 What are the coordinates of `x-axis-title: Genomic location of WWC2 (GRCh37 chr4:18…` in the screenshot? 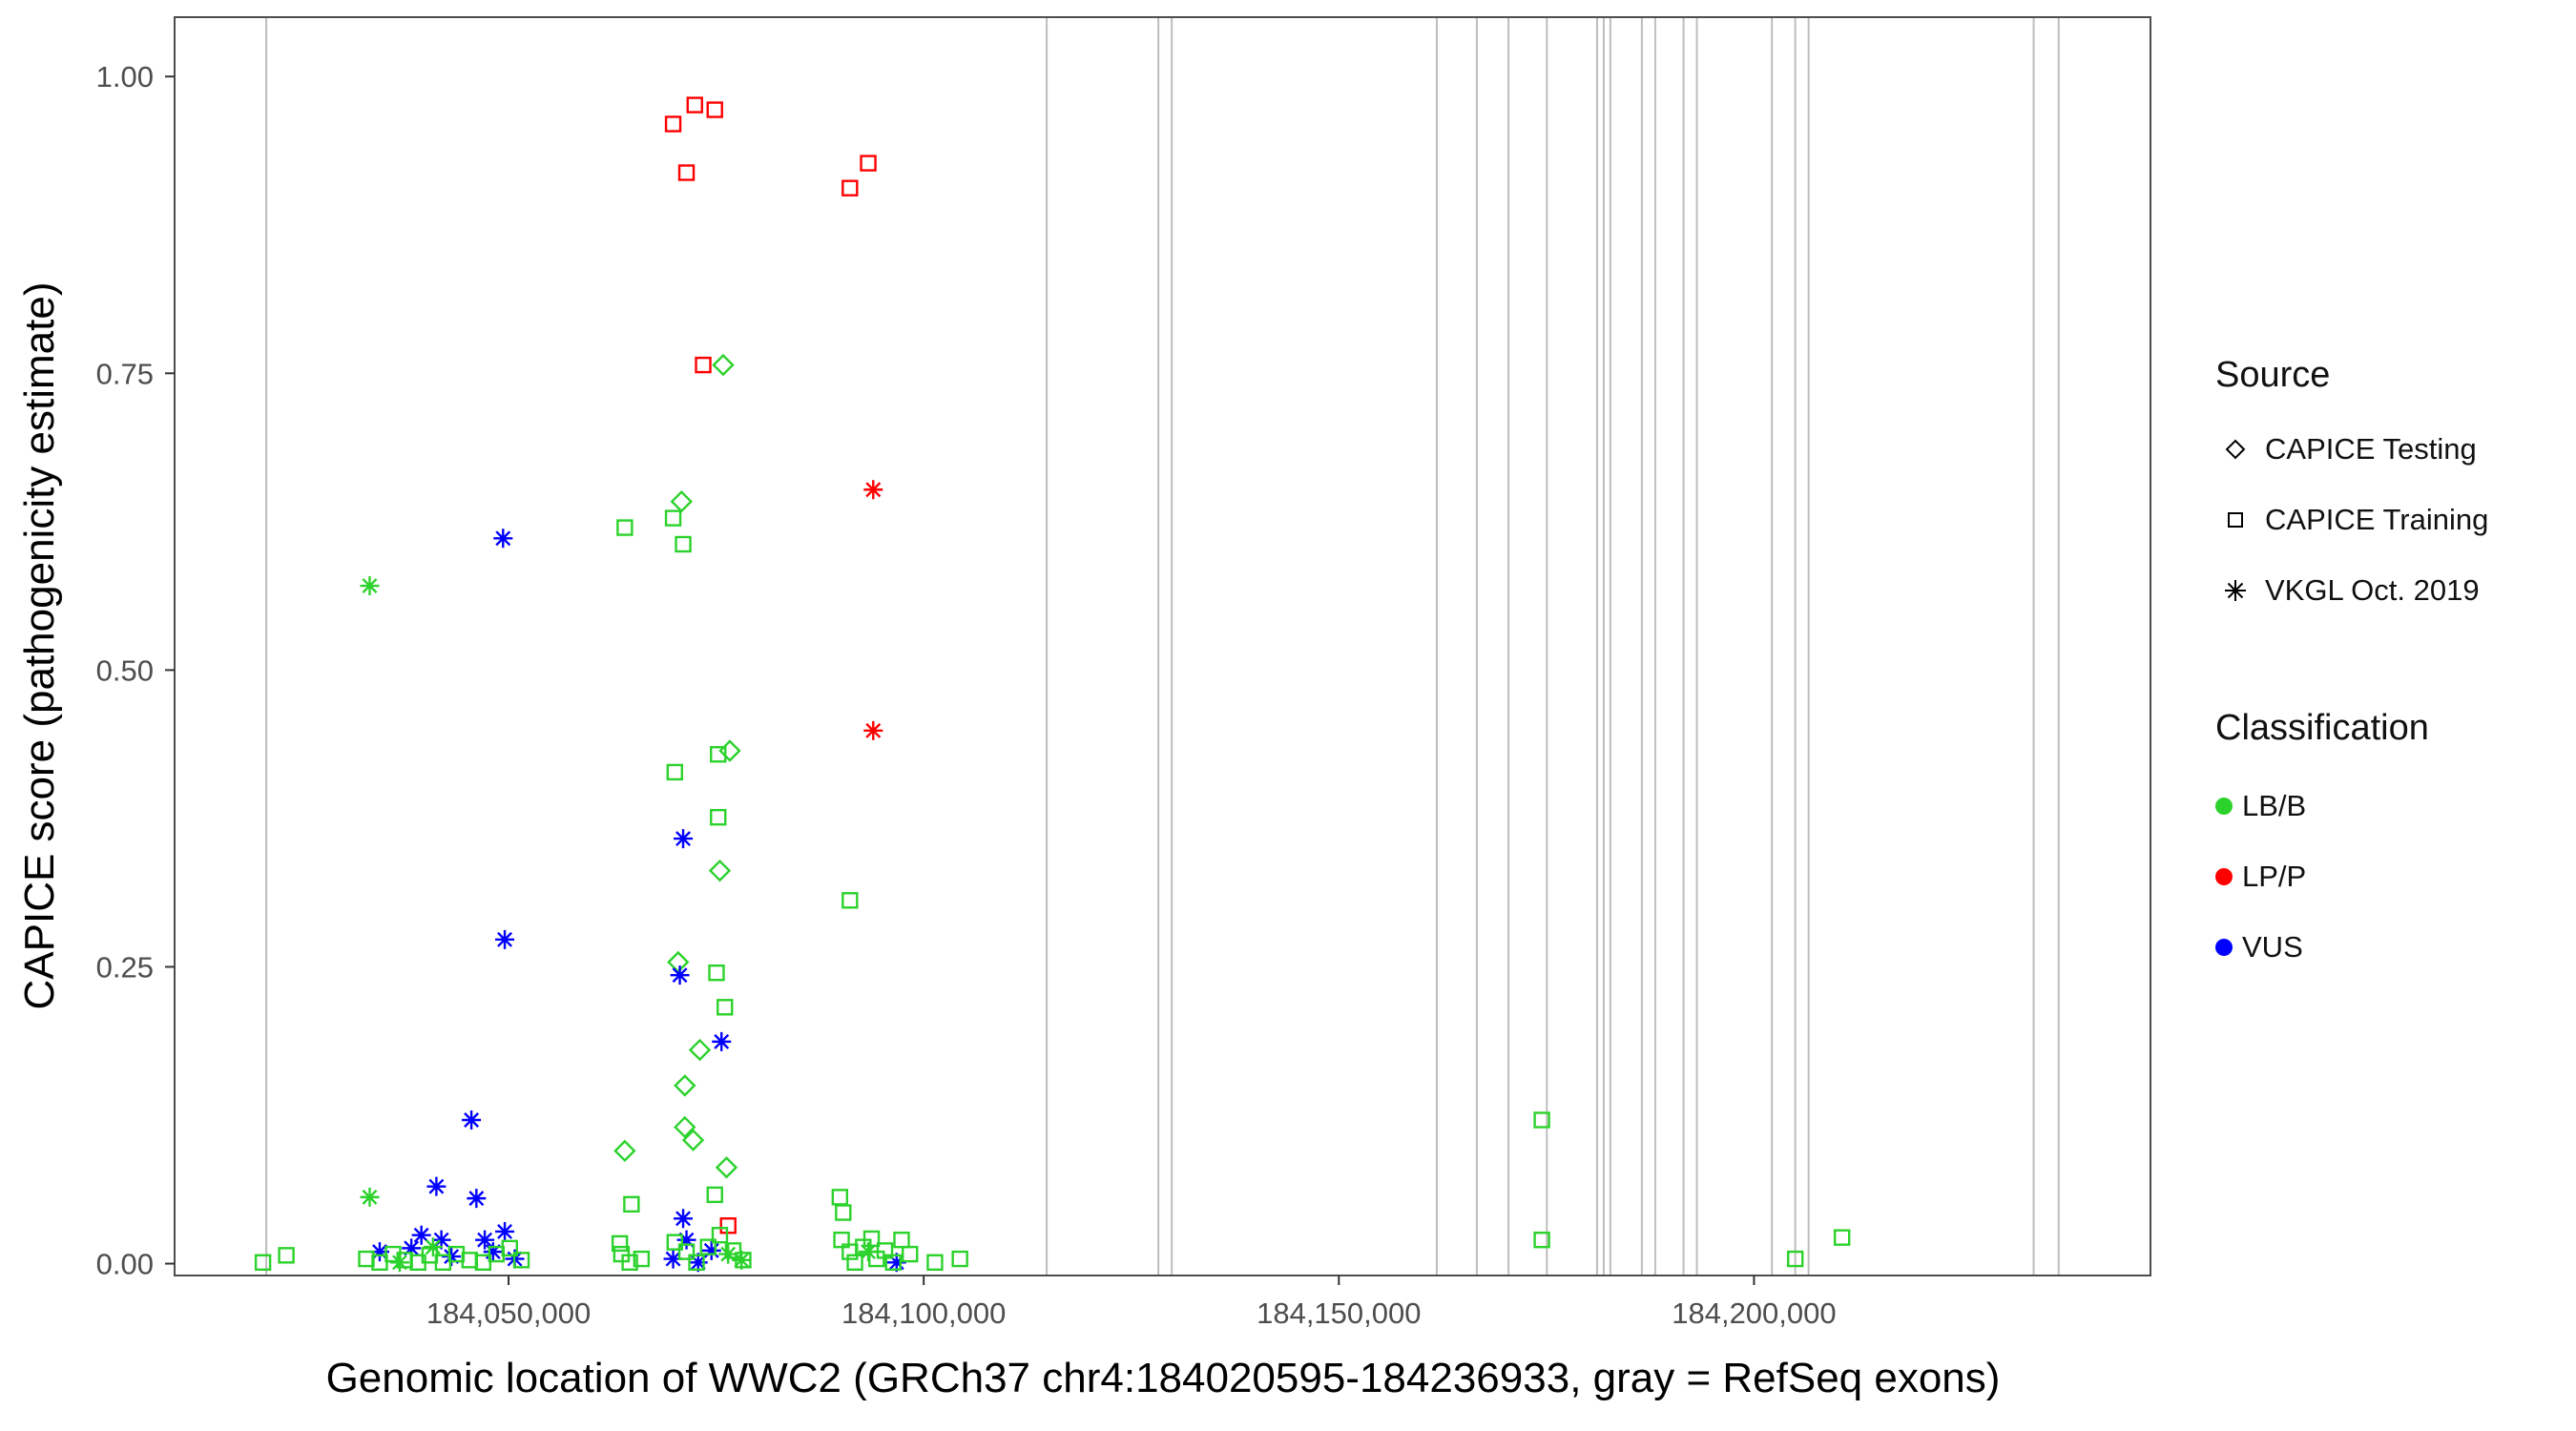 It's located at (1163, 1378).